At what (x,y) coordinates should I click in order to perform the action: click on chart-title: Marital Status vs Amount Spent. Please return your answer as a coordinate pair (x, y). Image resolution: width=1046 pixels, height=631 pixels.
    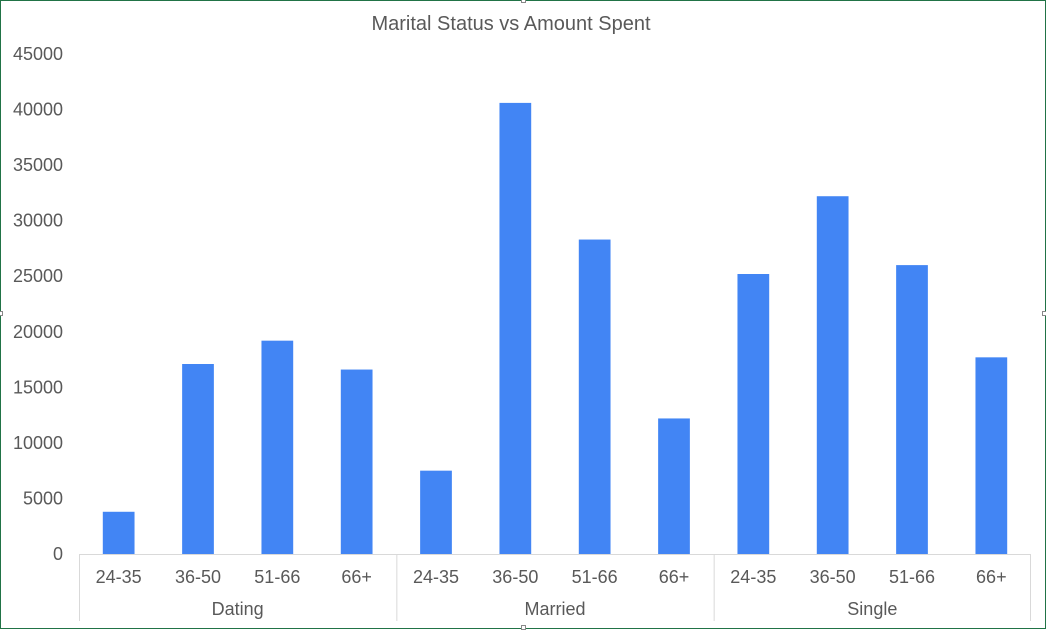
    Looking at the image, I should click on (510, 24).